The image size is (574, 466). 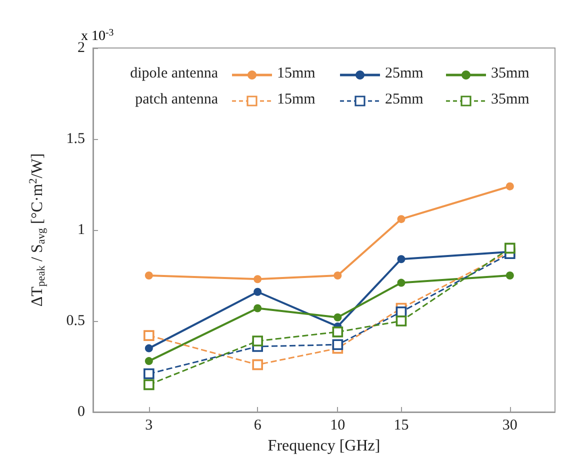 I want to click on x-tick-label: 15, so click(x=401, y=426).